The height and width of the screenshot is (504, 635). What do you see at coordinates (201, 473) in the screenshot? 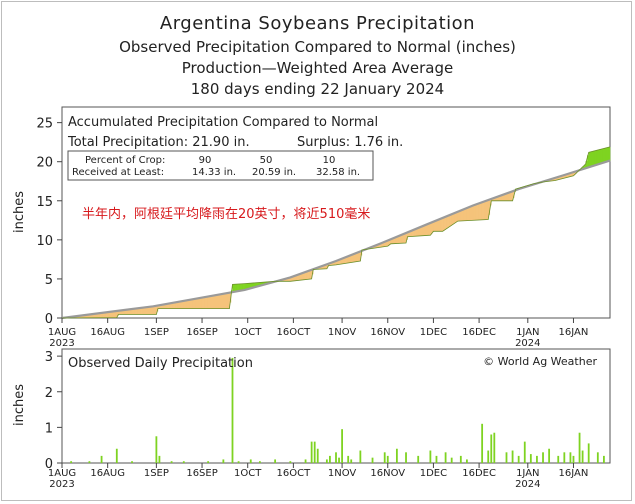
I see `x-tick-label: 16SEP` at bounding box center [201, 473].